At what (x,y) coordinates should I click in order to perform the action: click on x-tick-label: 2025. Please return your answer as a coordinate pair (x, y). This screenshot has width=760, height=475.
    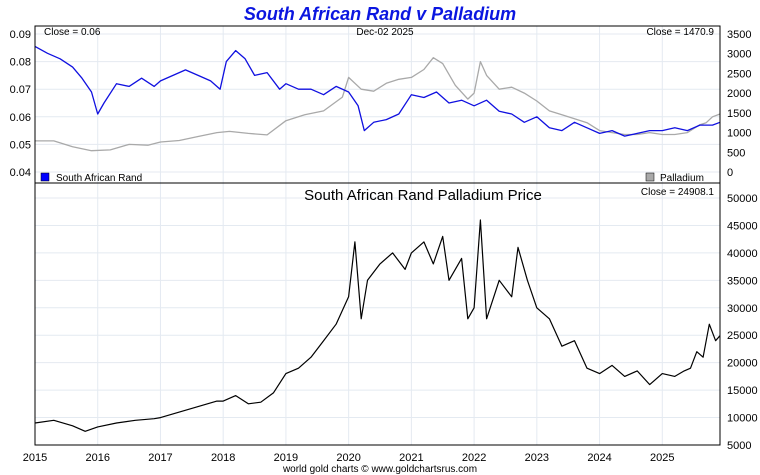
    Looking at the image, I should click on (662, 458).